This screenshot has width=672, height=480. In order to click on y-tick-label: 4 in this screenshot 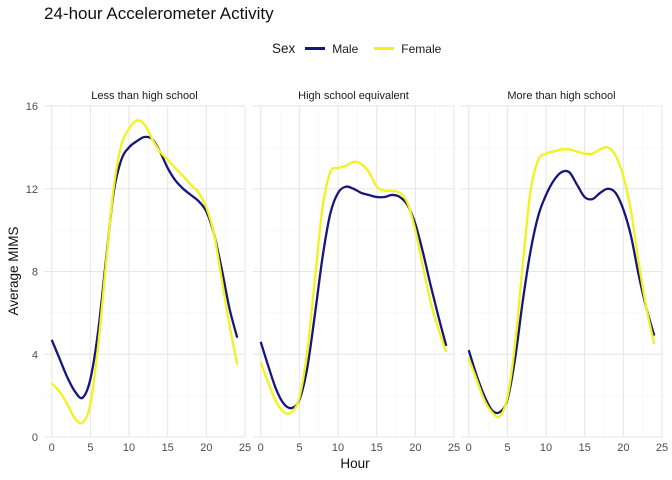, I will do `click(35, 355)`.